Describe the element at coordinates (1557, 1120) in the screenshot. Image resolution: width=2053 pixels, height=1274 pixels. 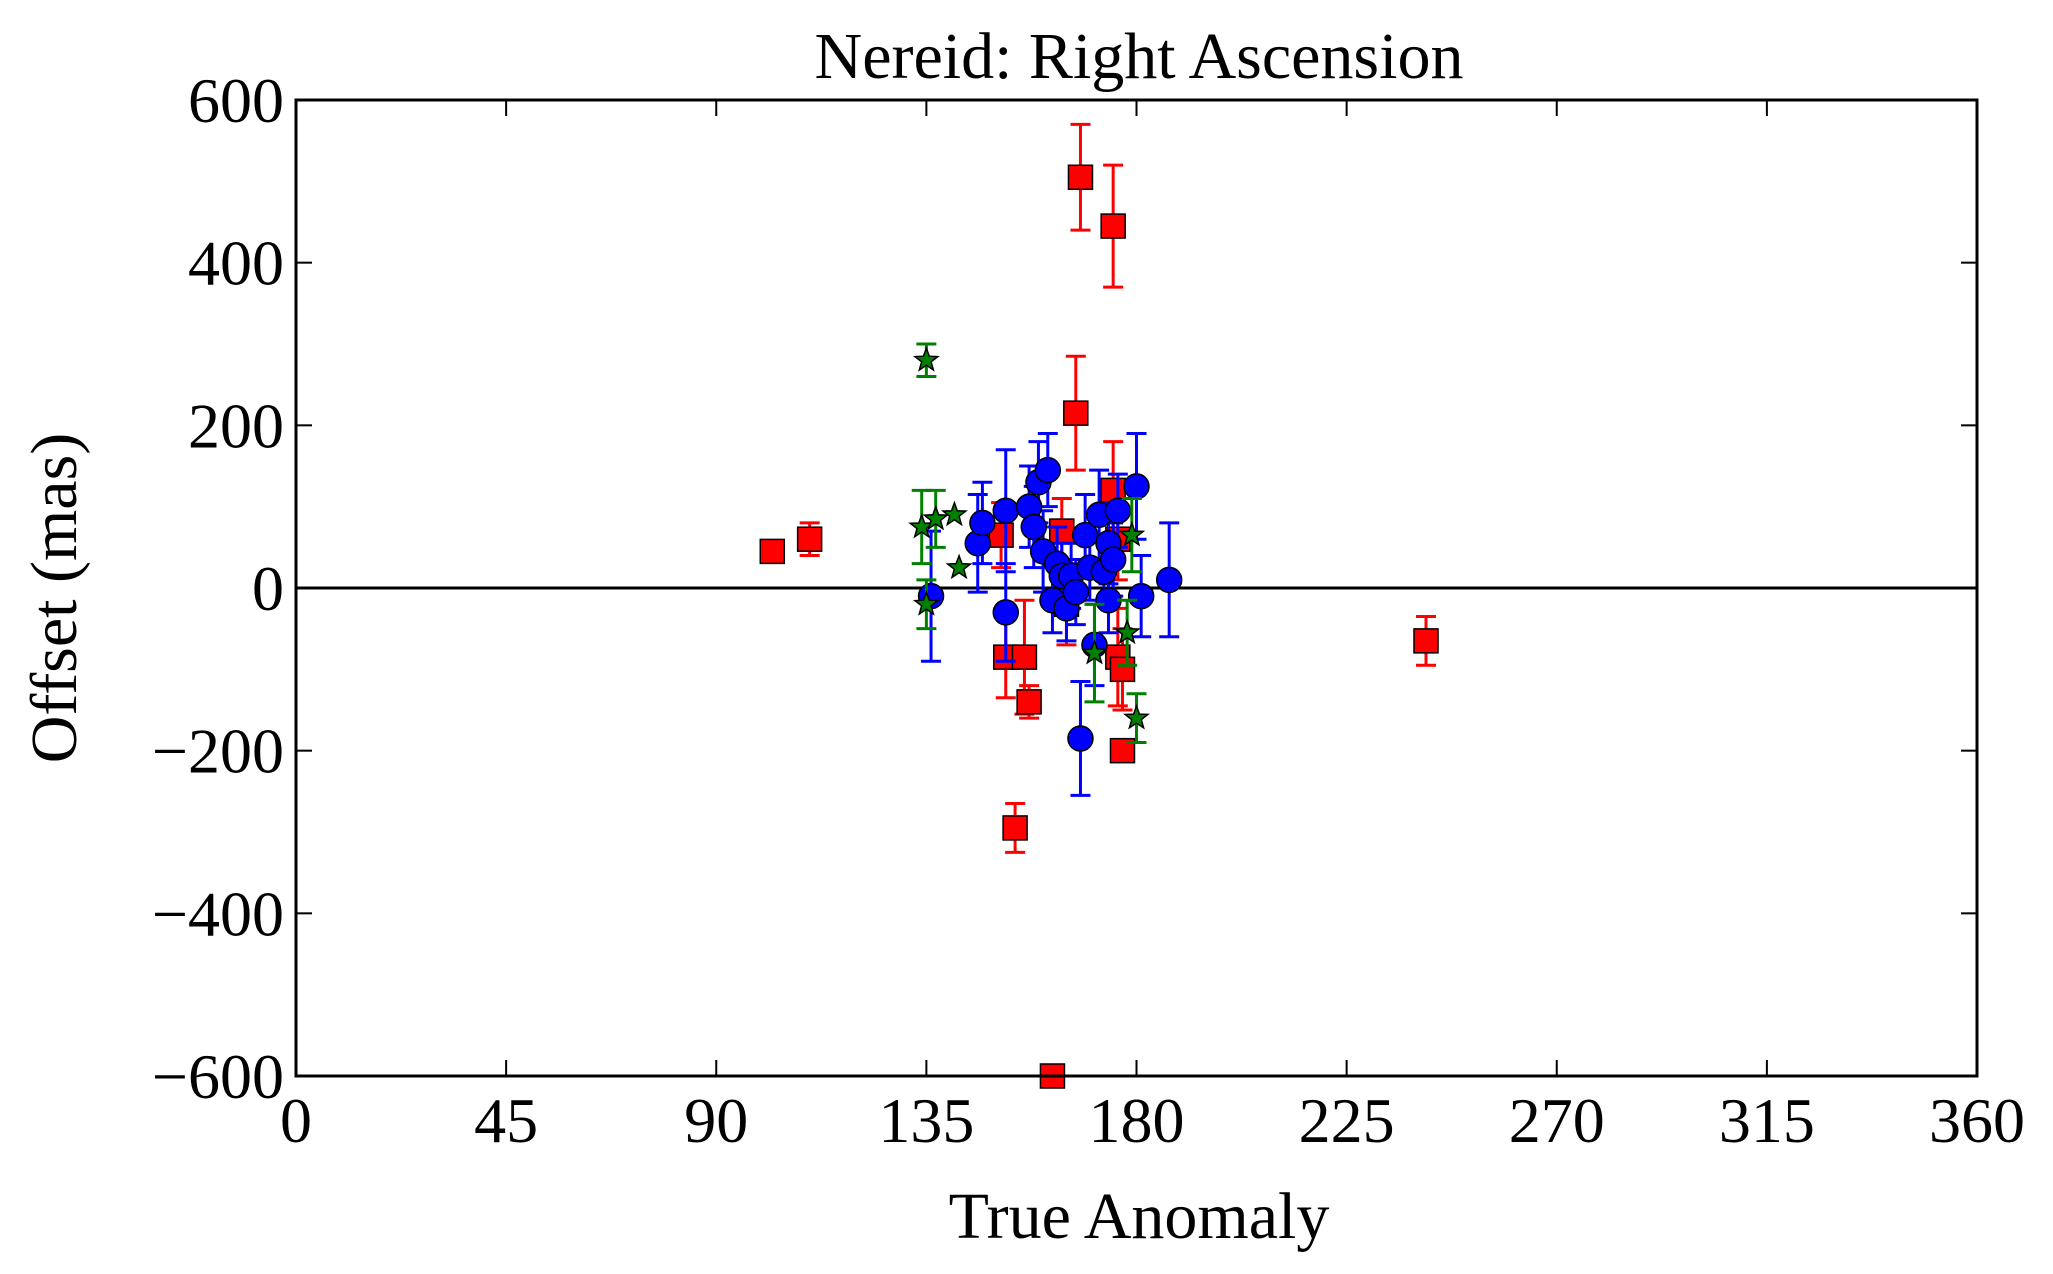
I see `x-tick-label: 270` at that location.